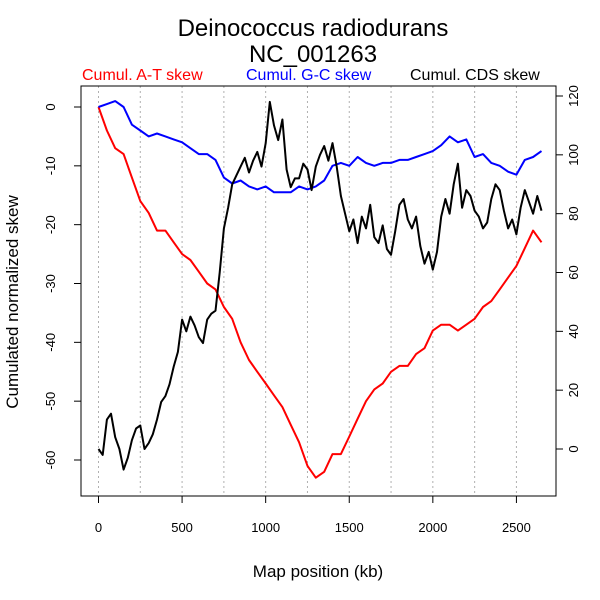 This screenshot has width=600, height=600. Describe the element at coordinates (349, 527) in the screenshot. I see `x-tick-label: 1500` at that location.